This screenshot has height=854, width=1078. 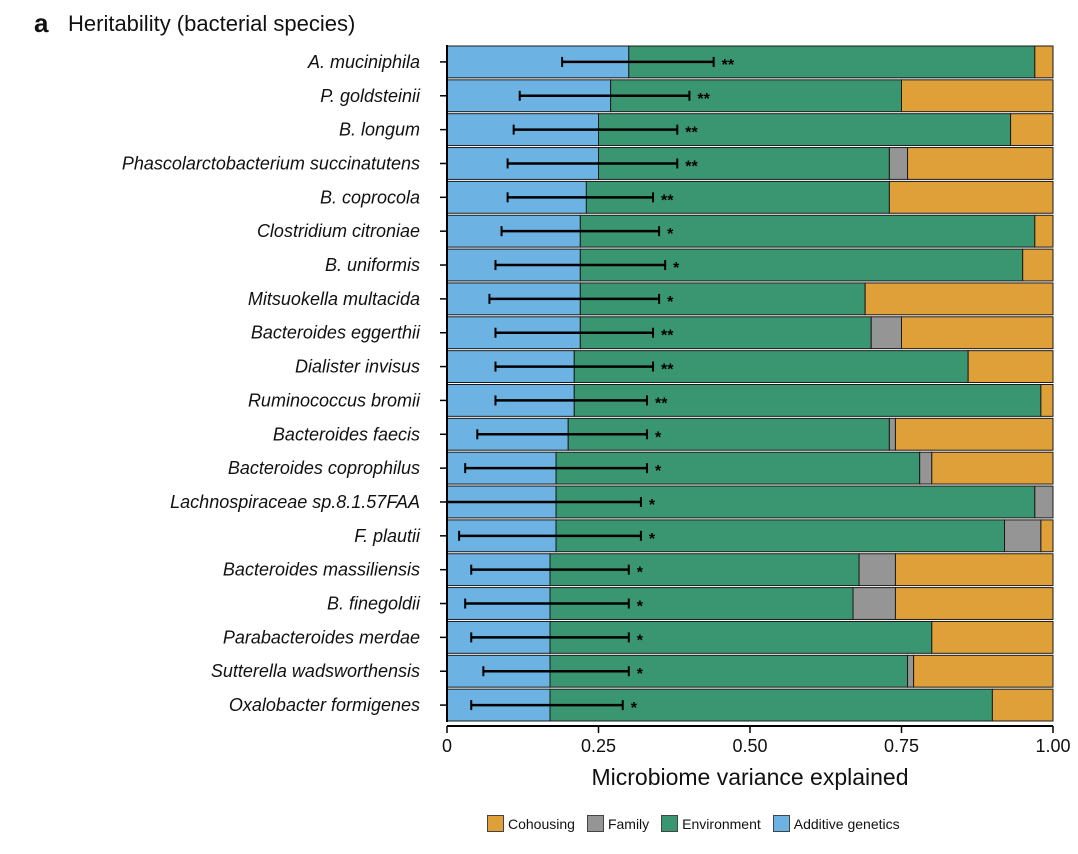 What do you see at coordinates (324, 705) in the screenshot?
I see `category-label: Oxalobacter formigenes` at bounding box center [324, 705].